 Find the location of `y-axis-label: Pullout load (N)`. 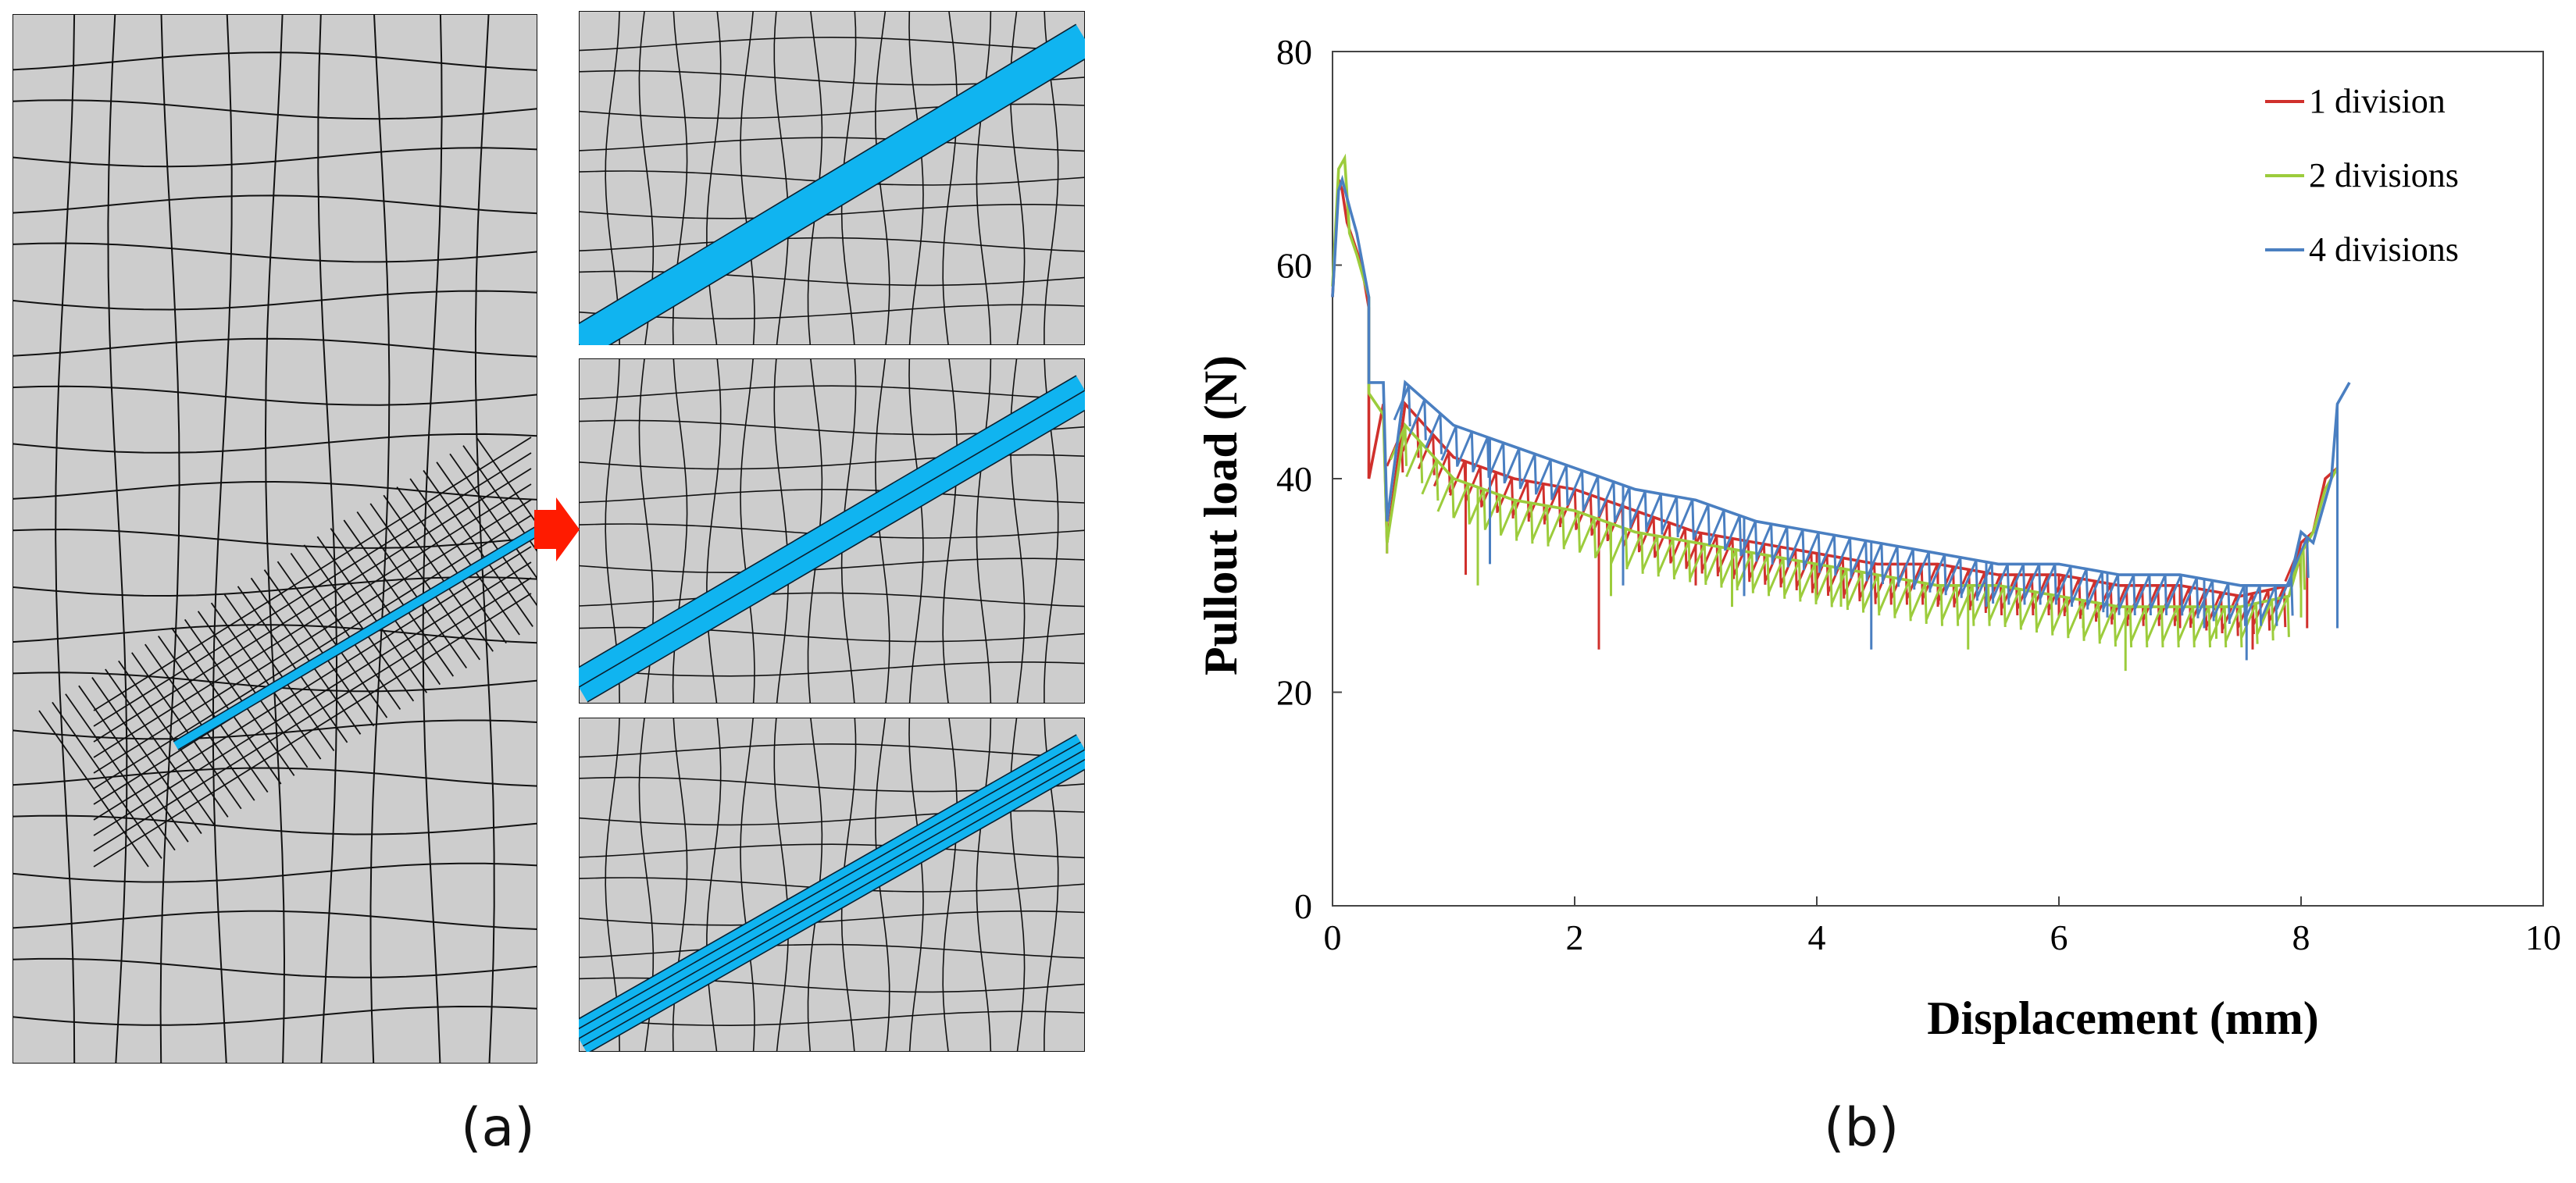

y-axis-label: Pullout load (N) is located at coordinates (1221, 515).